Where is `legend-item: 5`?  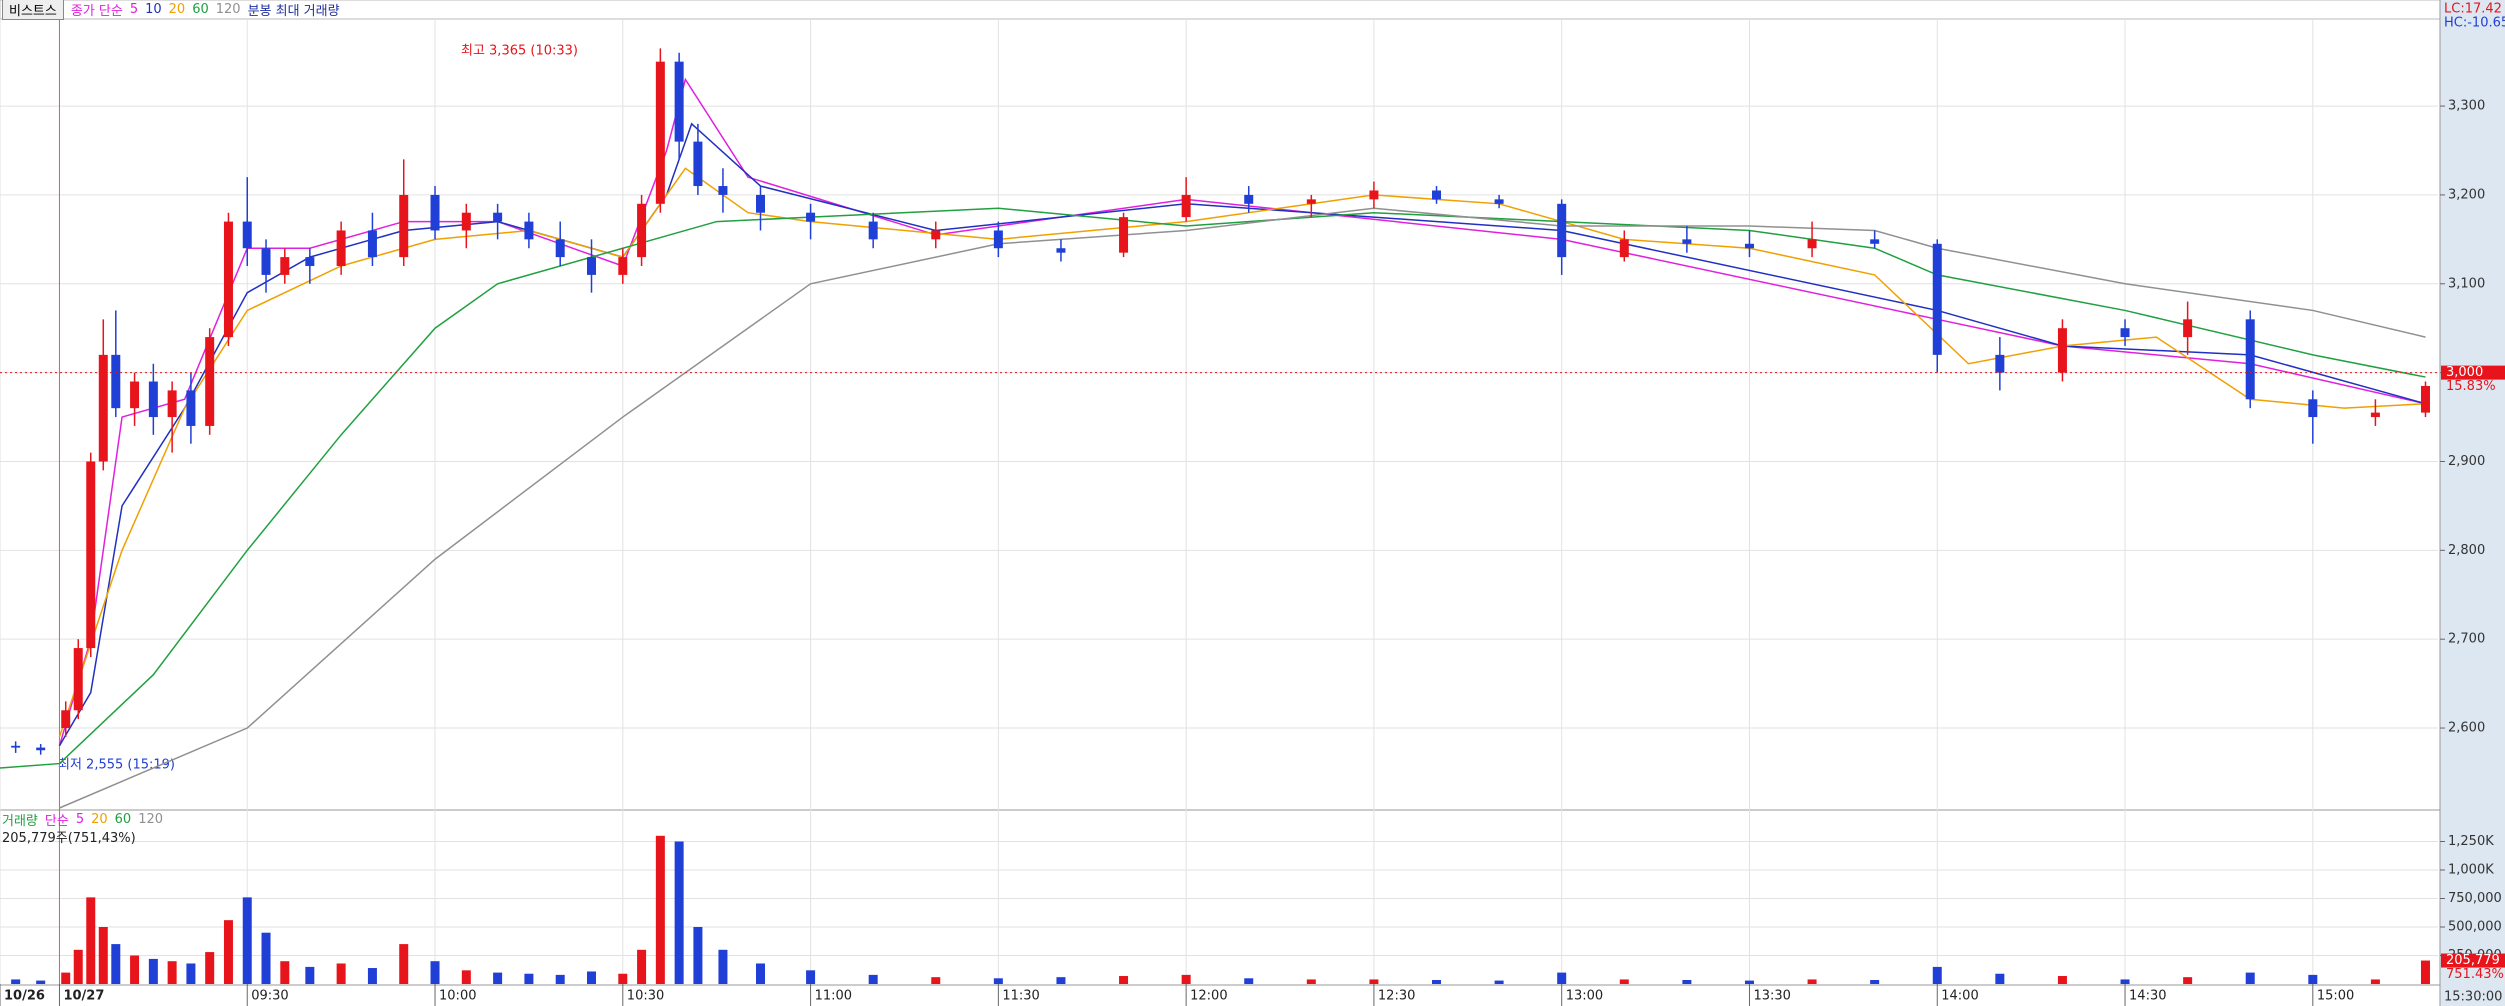
legend-item: 5 is located at coordinates (80, 819).